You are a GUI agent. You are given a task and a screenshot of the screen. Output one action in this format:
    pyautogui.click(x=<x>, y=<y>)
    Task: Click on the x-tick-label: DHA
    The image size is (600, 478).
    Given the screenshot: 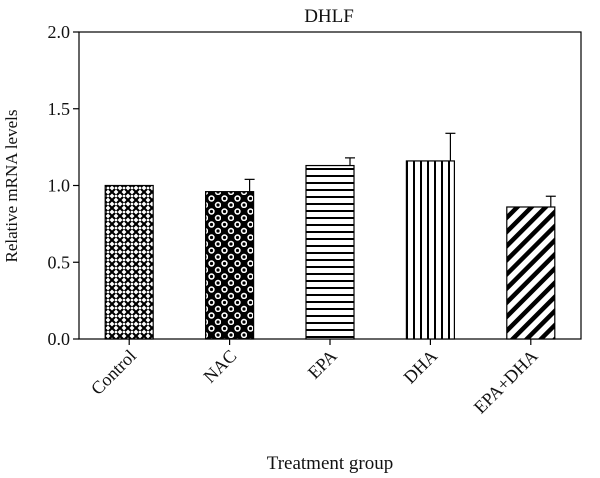 What is the action you would take?
    pyautogui.click(x=421, y=367)
    